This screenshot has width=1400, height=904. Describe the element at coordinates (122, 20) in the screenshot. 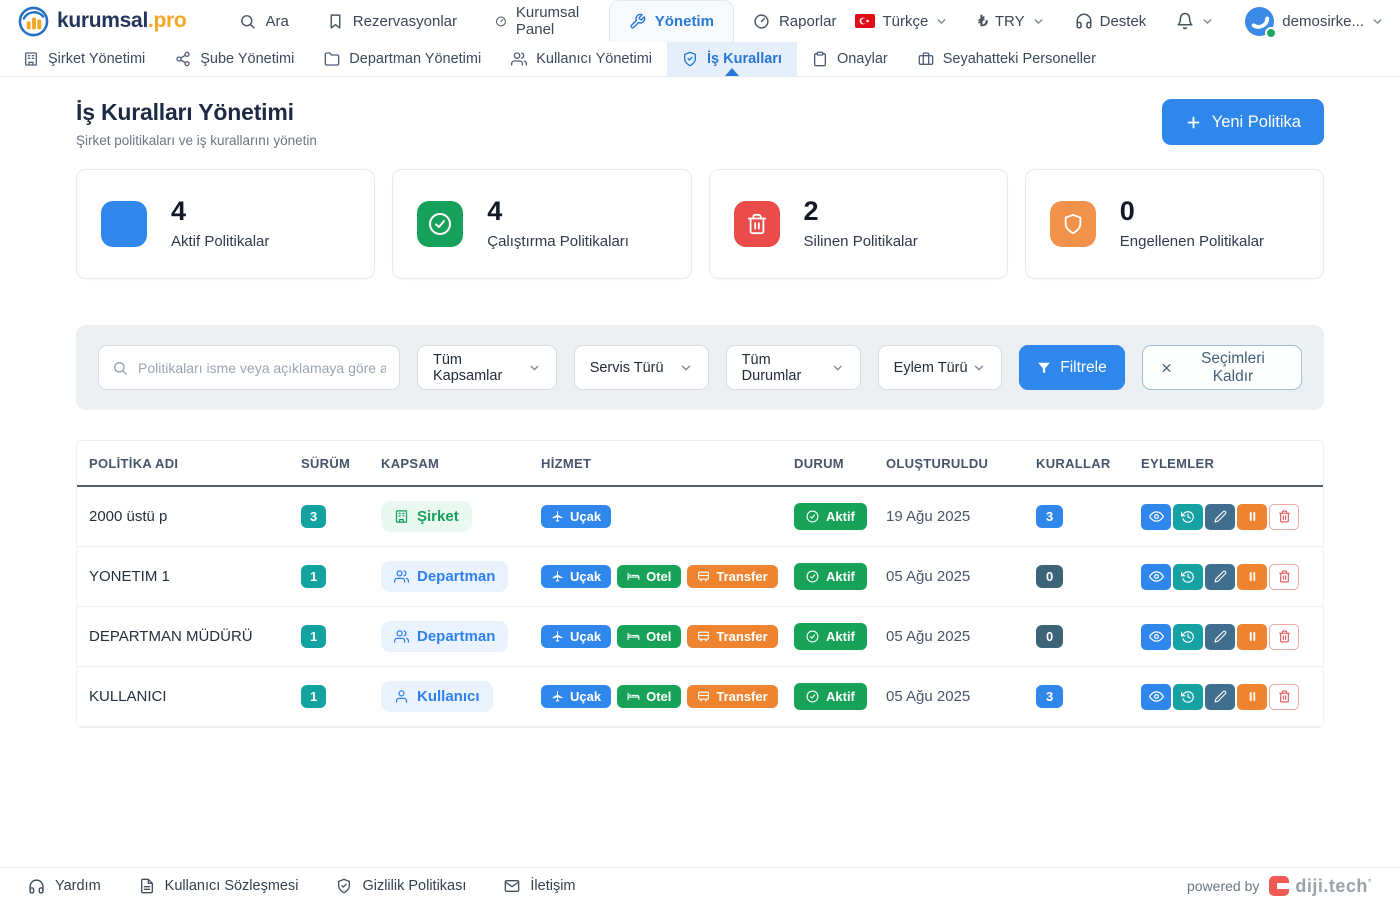

I see `brand-name: kurumsal.pro` at that location.